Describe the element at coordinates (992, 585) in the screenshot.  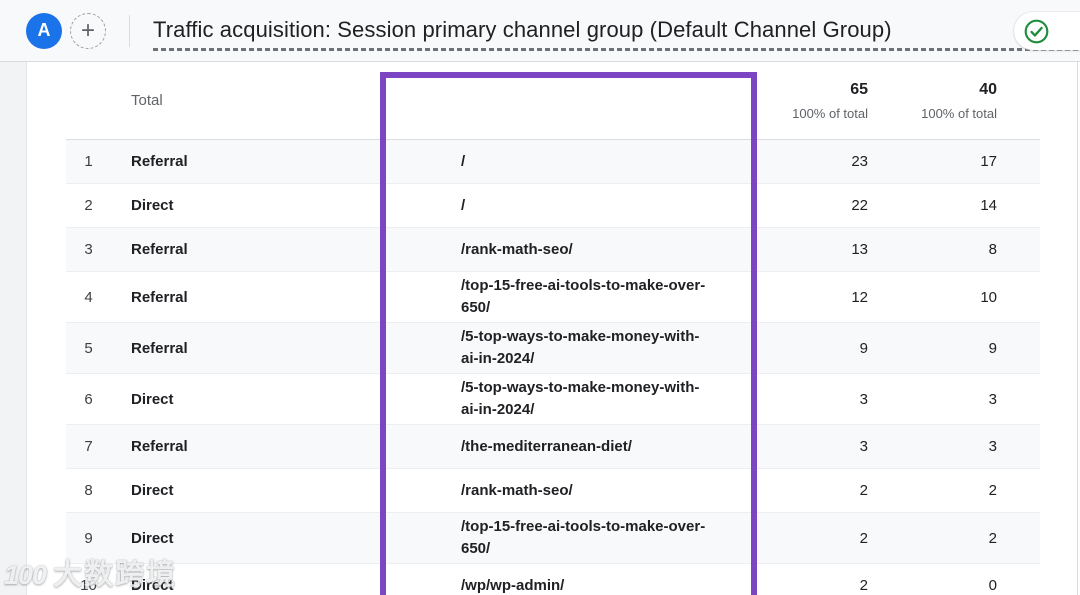
I see `row-metric2: 0` at that location.